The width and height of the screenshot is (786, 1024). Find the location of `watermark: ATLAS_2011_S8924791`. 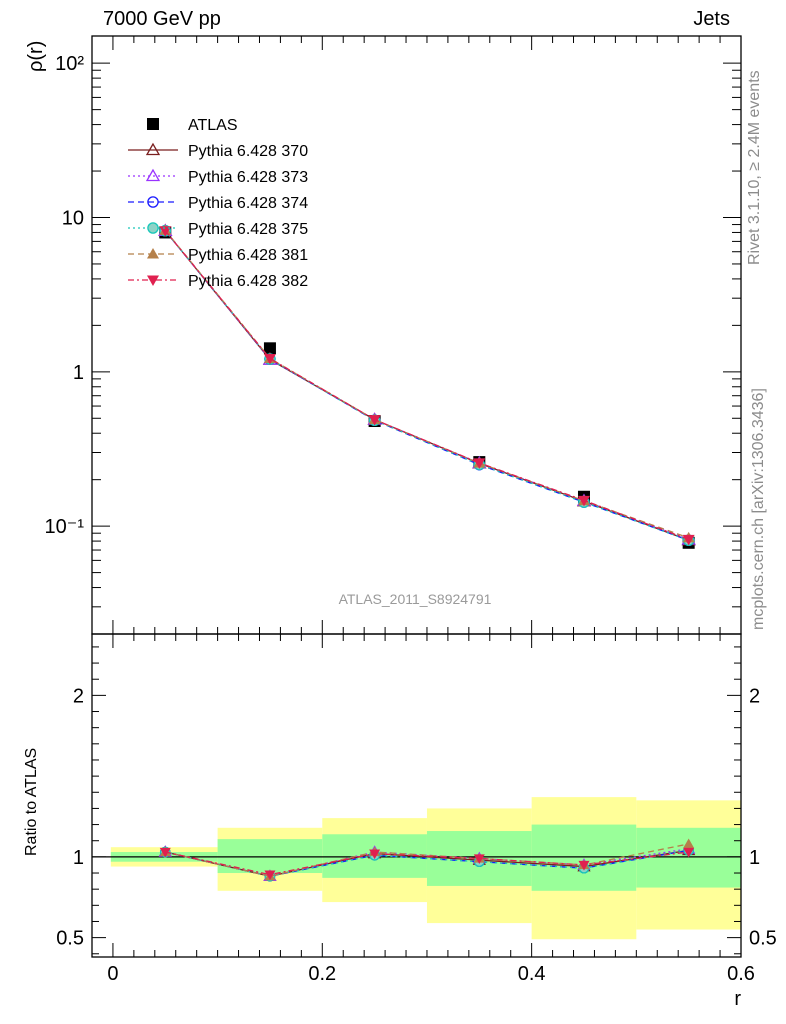

watermark: ATLAS_2011_S8924791 is located at coordinates (415, 599).